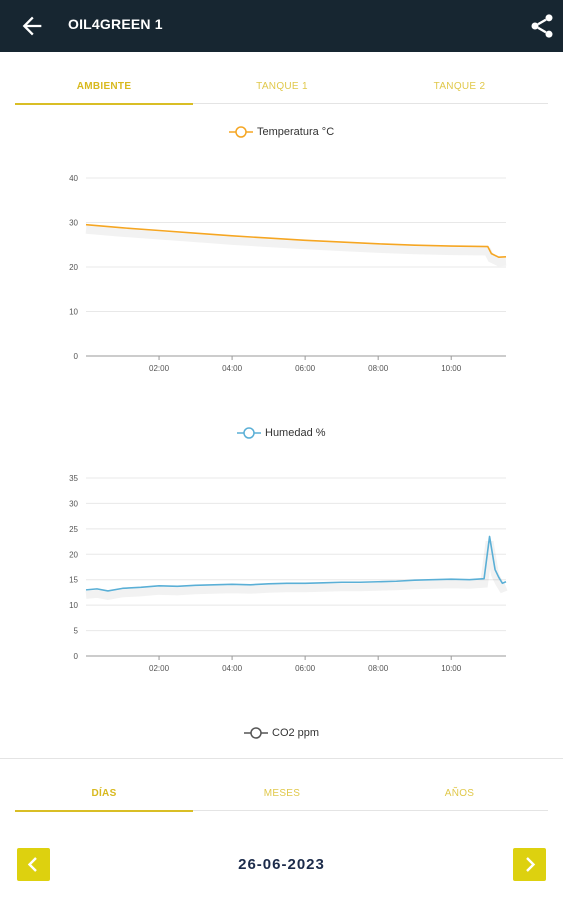 This screenshot has height=900, width=563. Describe the element at coordinates (115, 24) in the screenshot. I see `page-title: OIL4GREEN 1` at that location.